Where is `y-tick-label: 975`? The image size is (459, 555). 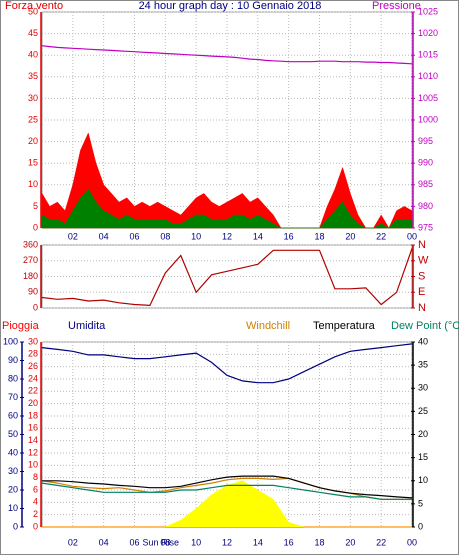 y-tick-label: 975 is located at coordinates (425, 227).